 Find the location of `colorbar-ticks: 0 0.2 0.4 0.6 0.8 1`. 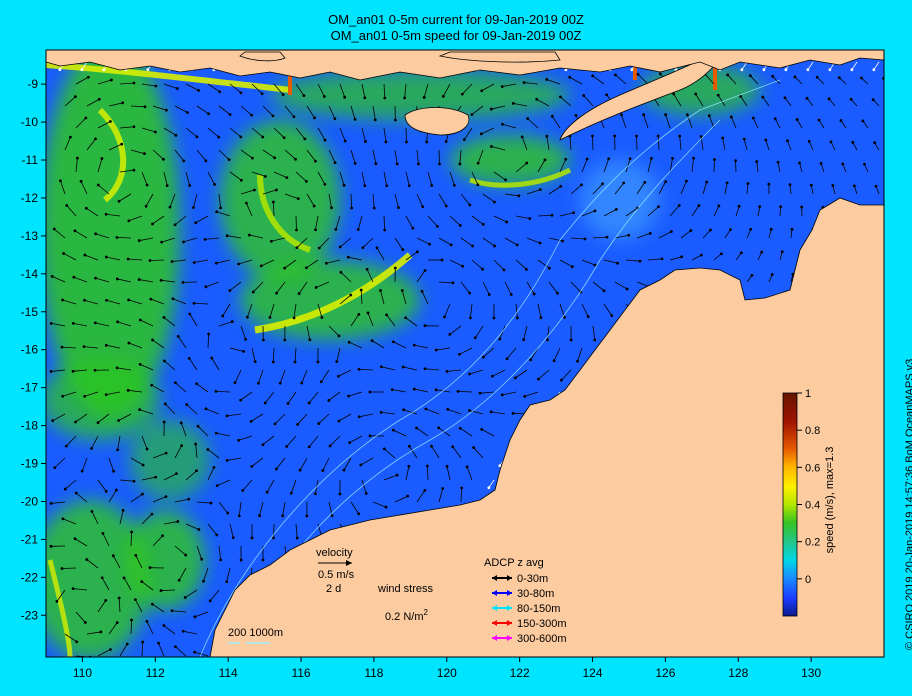

colorbar-ticks: 0 0.2 0.4 0.6 0.8 1 is located at coordinates (808, 487).